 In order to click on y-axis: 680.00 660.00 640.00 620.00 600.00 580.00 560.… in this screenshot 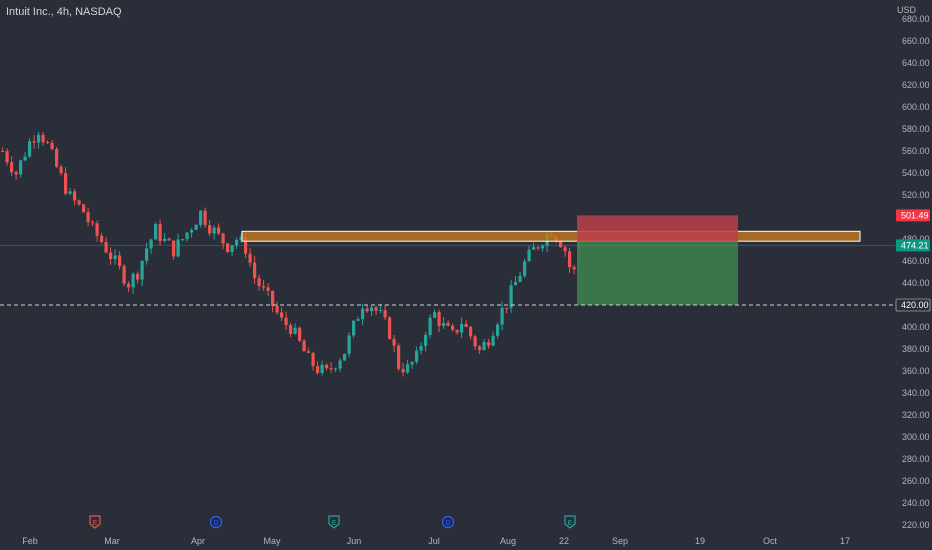, I will do `click(916, 272)`.